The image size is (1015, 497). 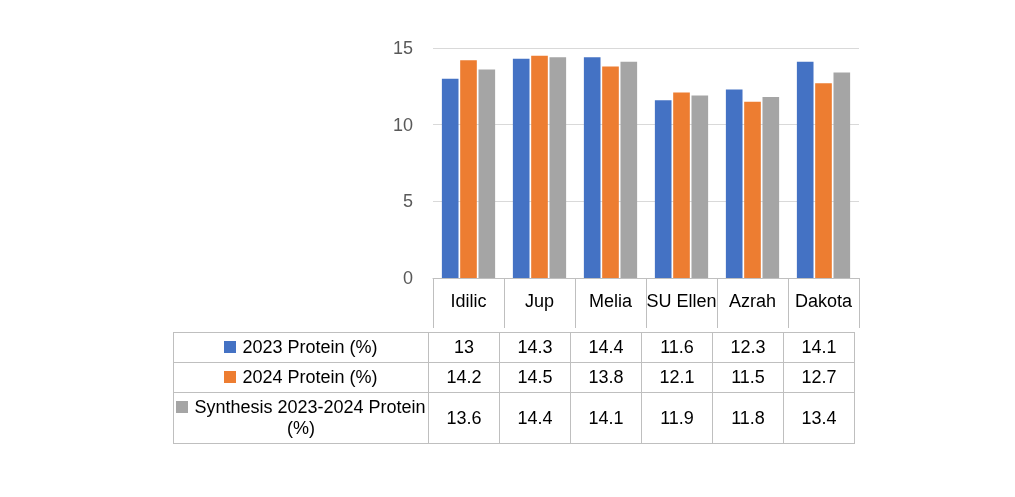 What do you see at coordinates (677, 347) in the screenshot?
I see `data-label: 11.6` at bounding box center [677, 347].